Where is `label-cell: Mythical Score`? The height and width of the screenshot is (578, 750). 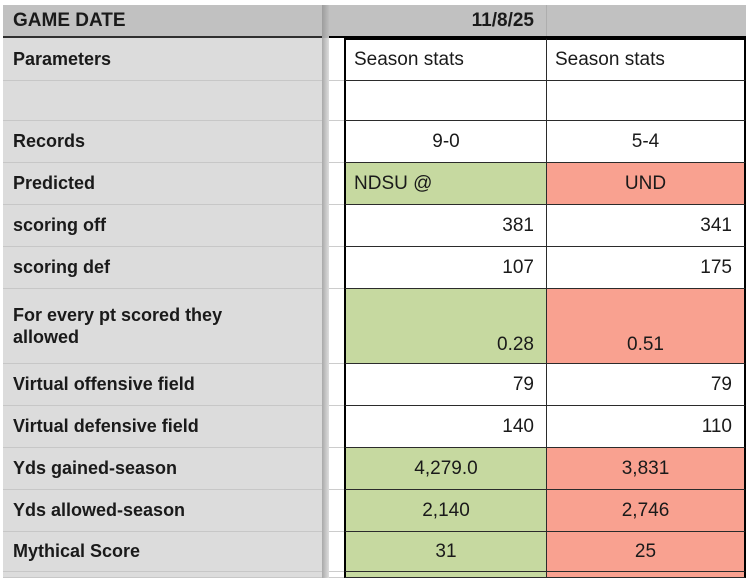
label-cell: Mythical Score is located at coordinates (162, 552).